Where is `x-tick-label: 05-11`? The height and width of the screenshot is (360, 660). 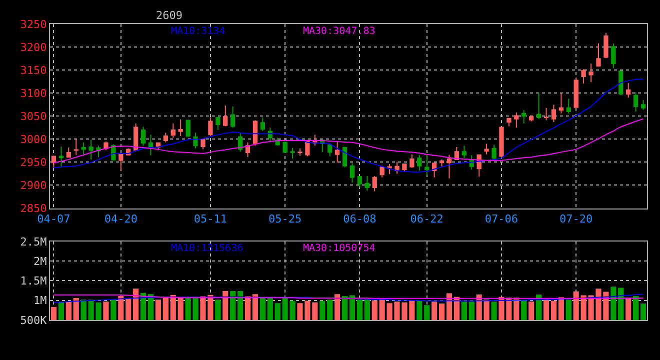
x-tick-label: 05-11 is located at coordinates (211, 219).